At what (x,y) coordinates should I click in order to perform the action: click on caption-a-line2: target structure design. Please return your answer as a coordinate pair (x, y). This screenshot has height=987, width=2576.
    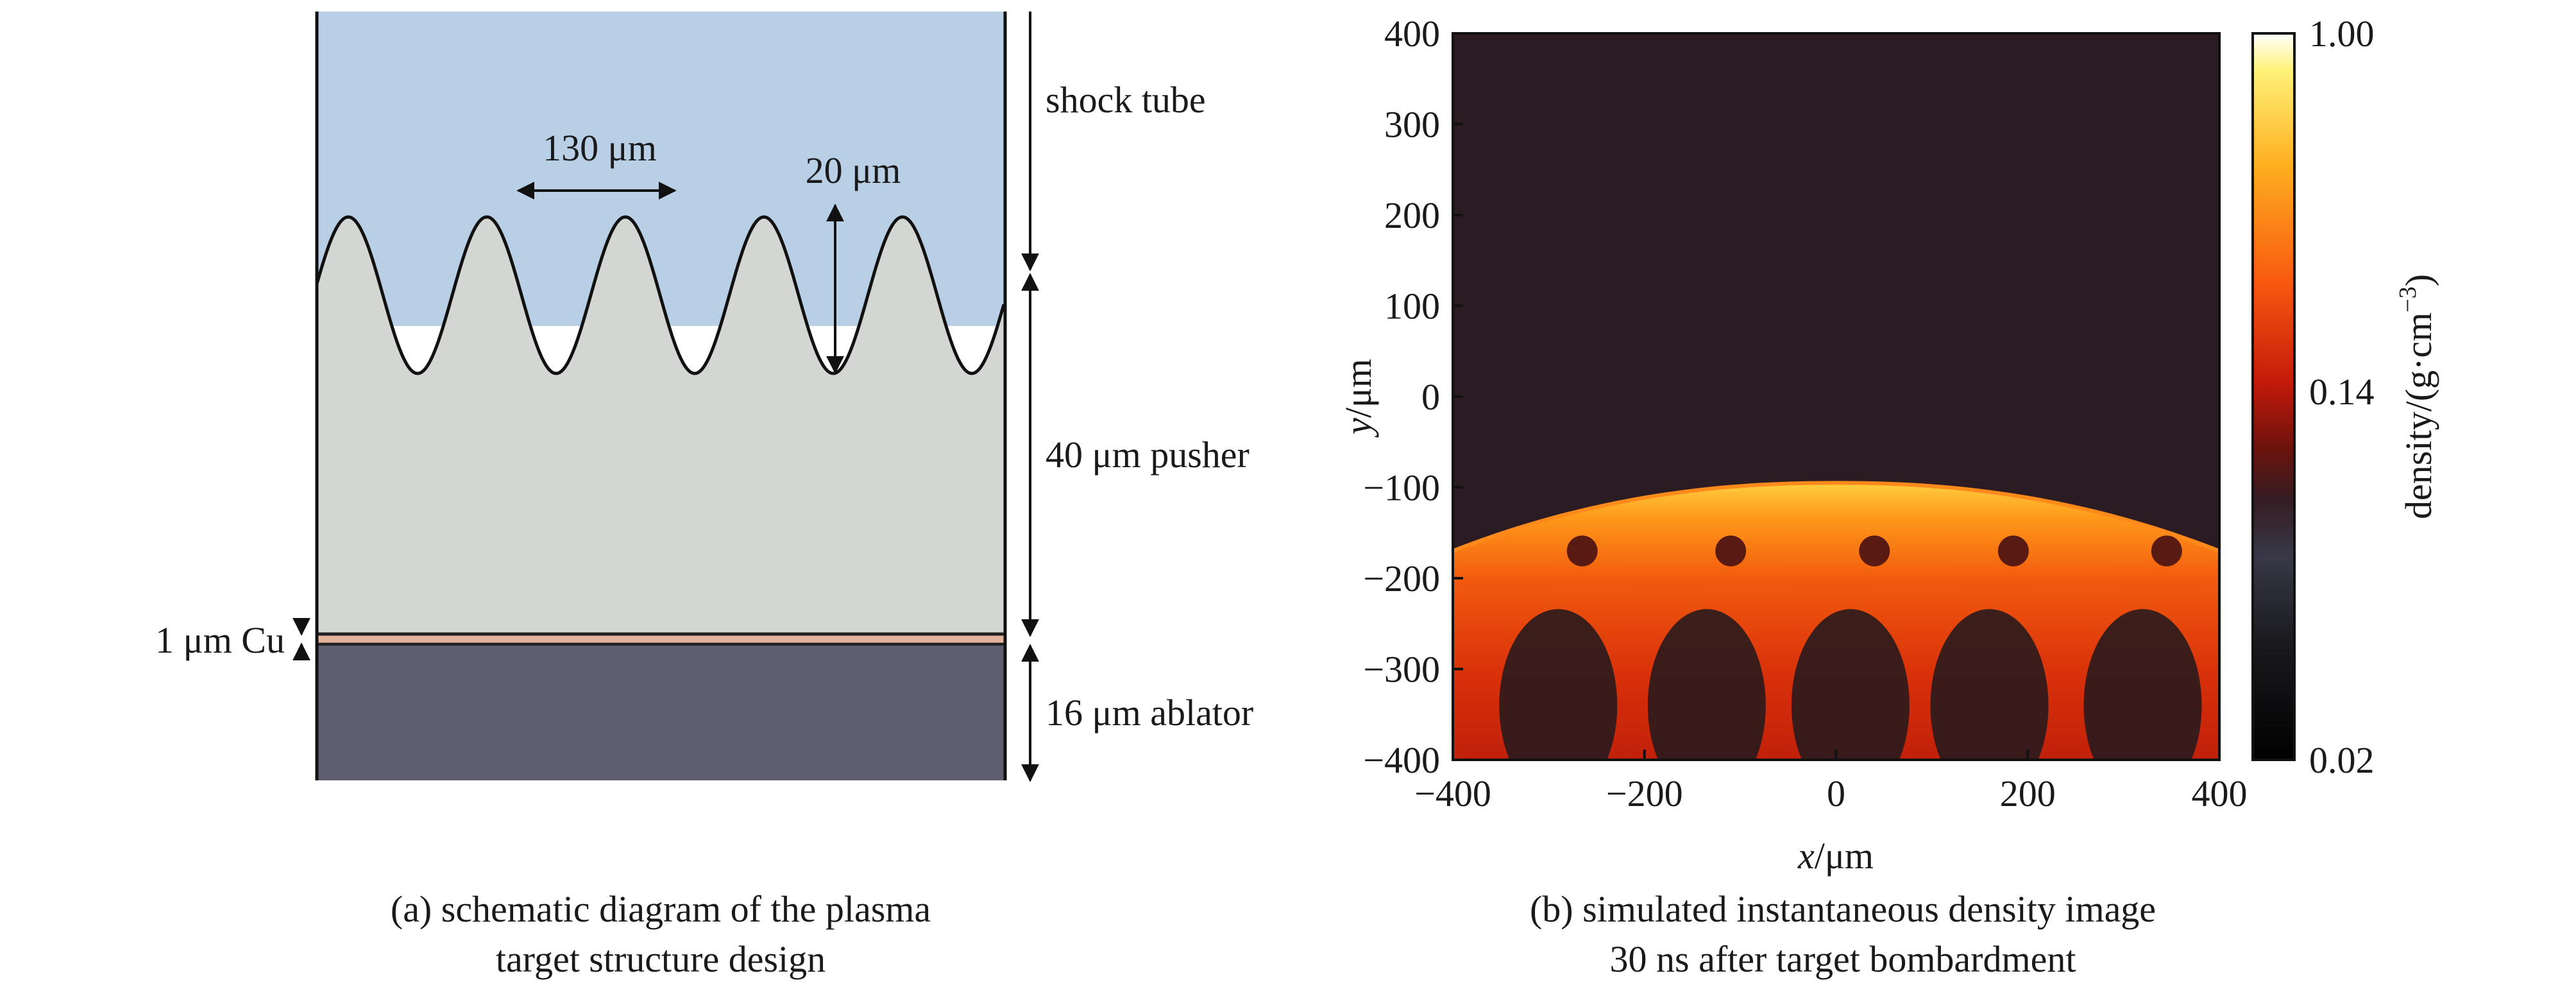
    Looking at the image, I should click on (660, 959).